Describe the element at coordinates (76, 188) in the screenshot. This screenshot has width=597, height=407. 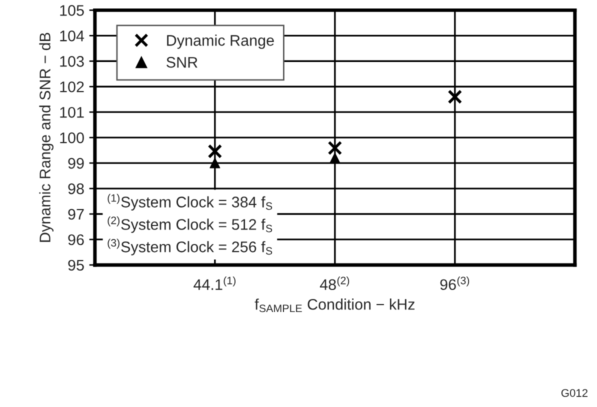
I see `y-tick-label: 98` at that location.